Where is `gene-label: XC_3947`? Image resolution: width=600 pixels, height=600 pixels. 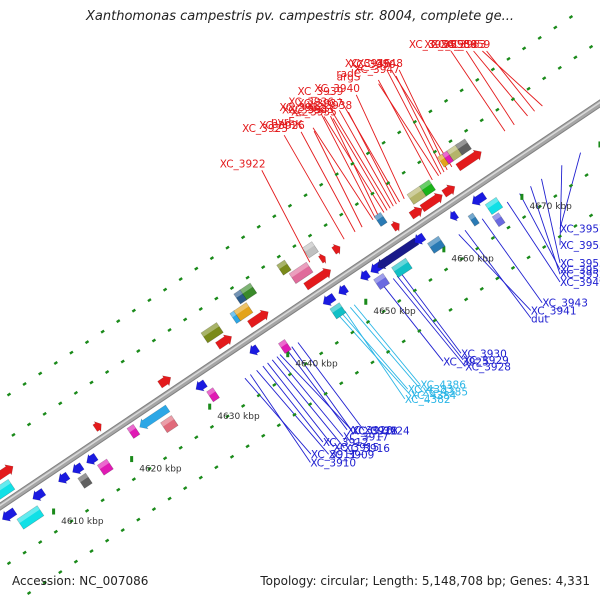 gene-label: XC_3947 is located at coordinates (377, 70).